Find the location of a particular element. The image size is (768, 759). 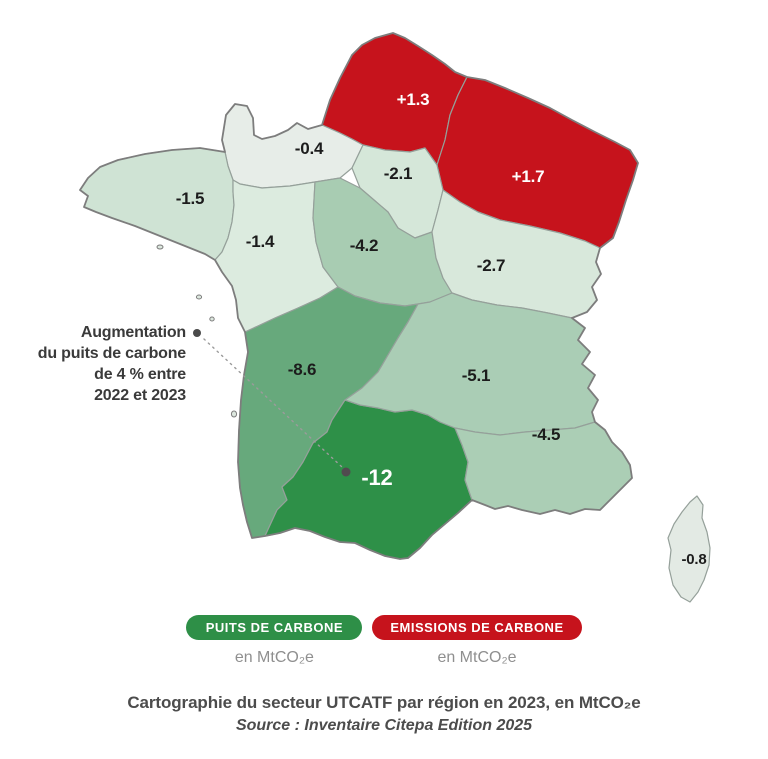

annotation-line-2: du puits de carbone is located at coordinates (111, 353).